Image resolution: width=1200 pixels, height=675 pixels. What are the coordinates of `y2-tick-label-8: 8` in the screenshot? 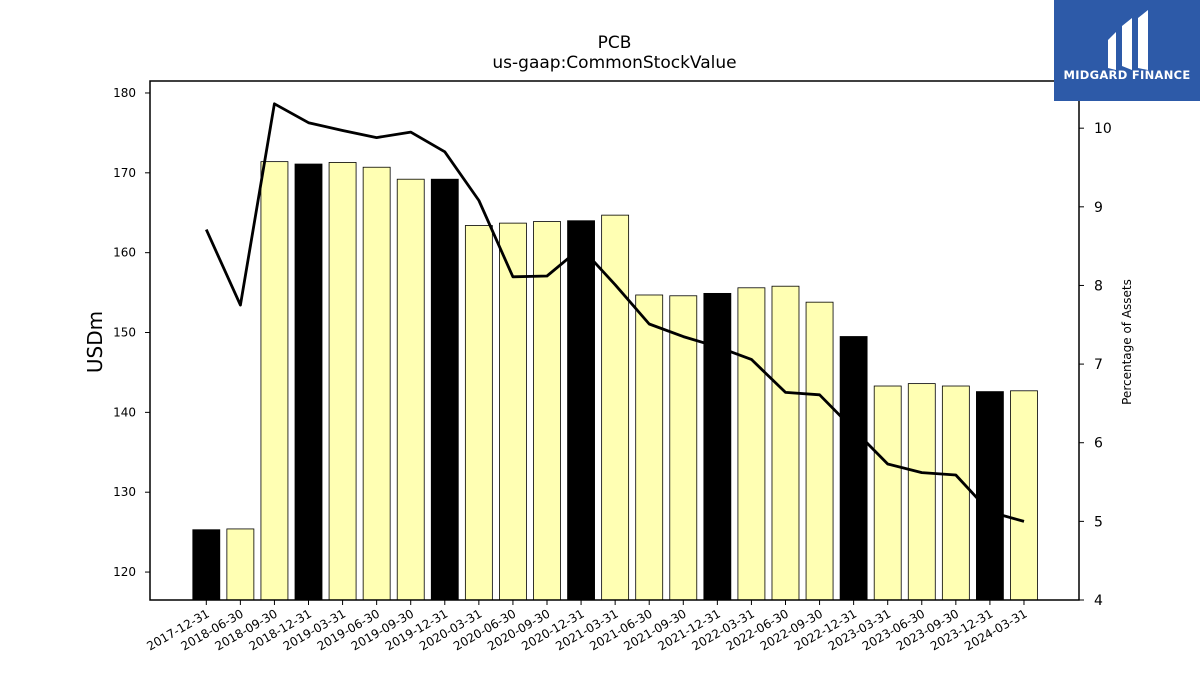 It's located at (1098, 286).